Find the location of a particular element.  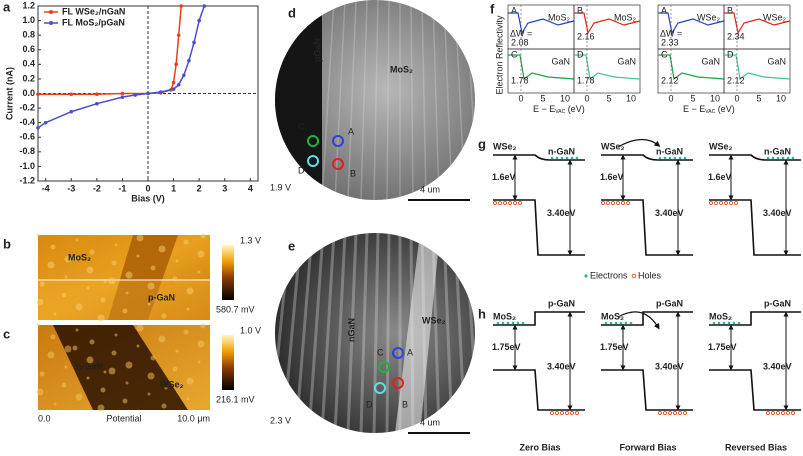

gap-label: 3.40eV is located at coordinates (561, 213).